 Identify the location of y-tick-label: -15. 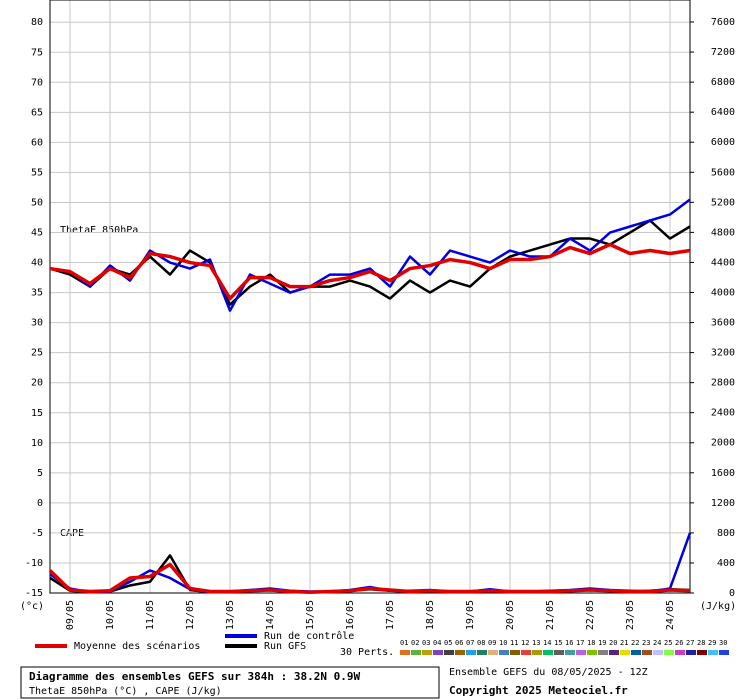
(34, 593).